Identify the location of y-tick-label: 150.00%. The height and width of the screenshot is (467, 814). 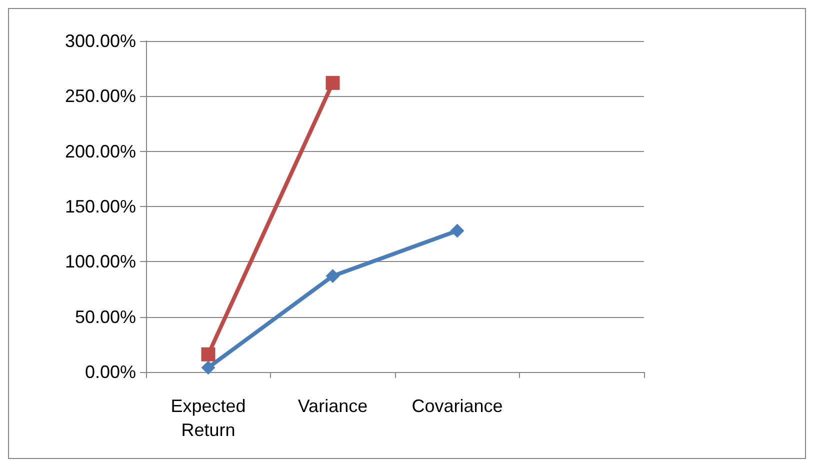
(100, 206).